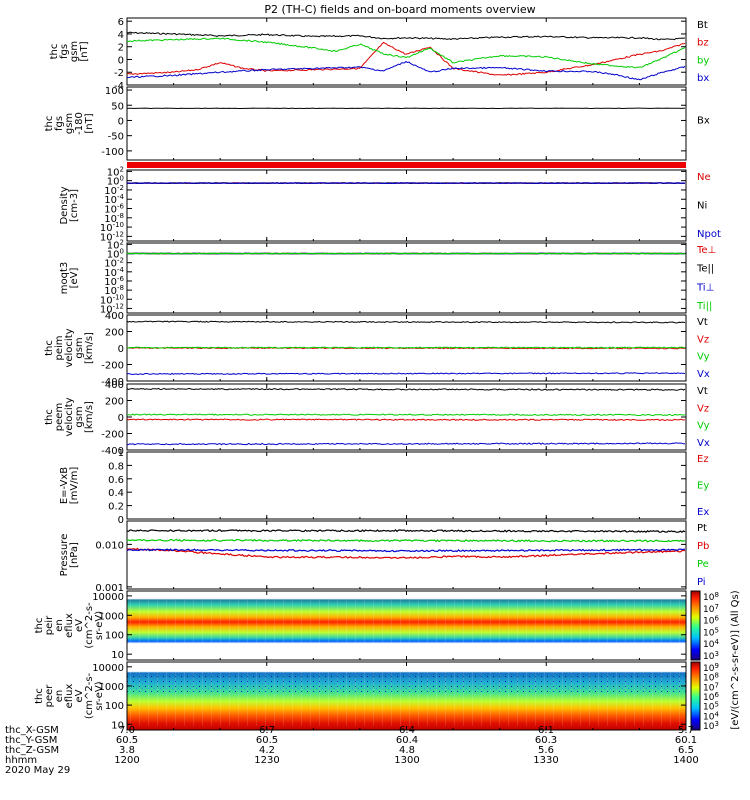 This screenshot has height=800, width=750. I want to click on y-tick-label: -400, so click(112, 451).